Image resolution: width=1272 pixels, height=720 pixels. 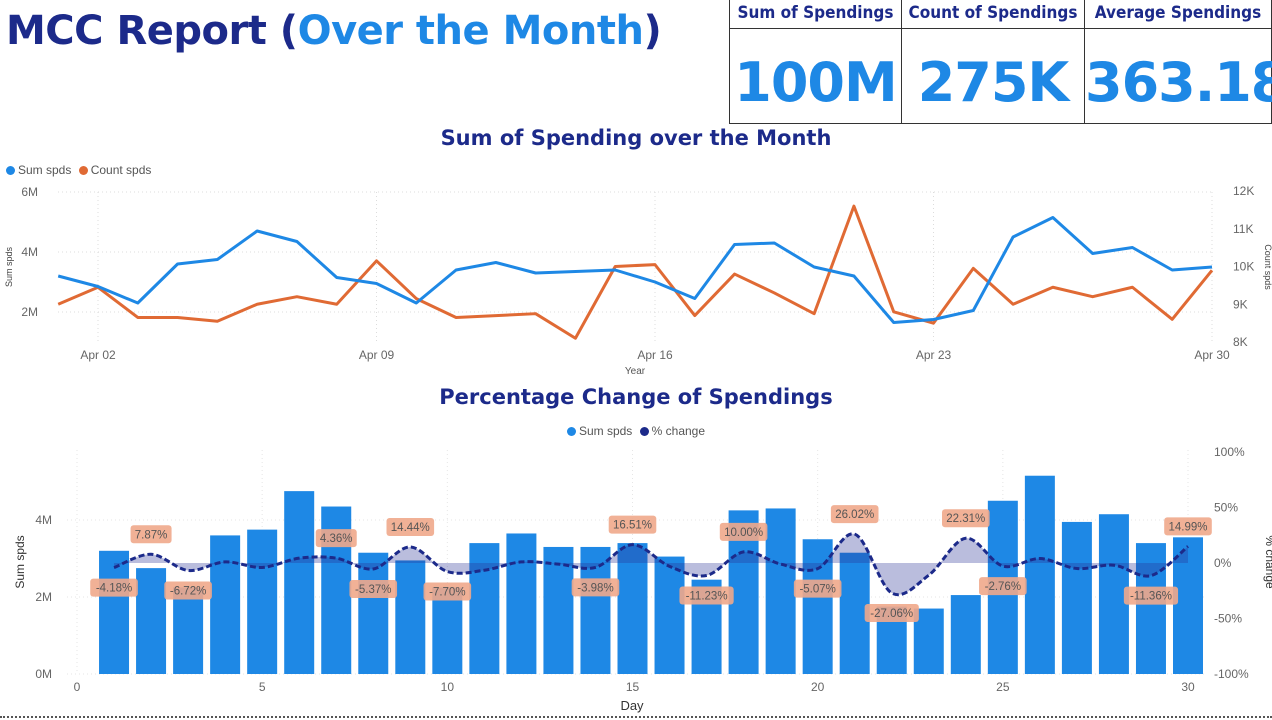 What do you see at coordinates (1003, 687) in the screenshot?
I see `x-tick-label: 25` at bounding box center [1003, 687].